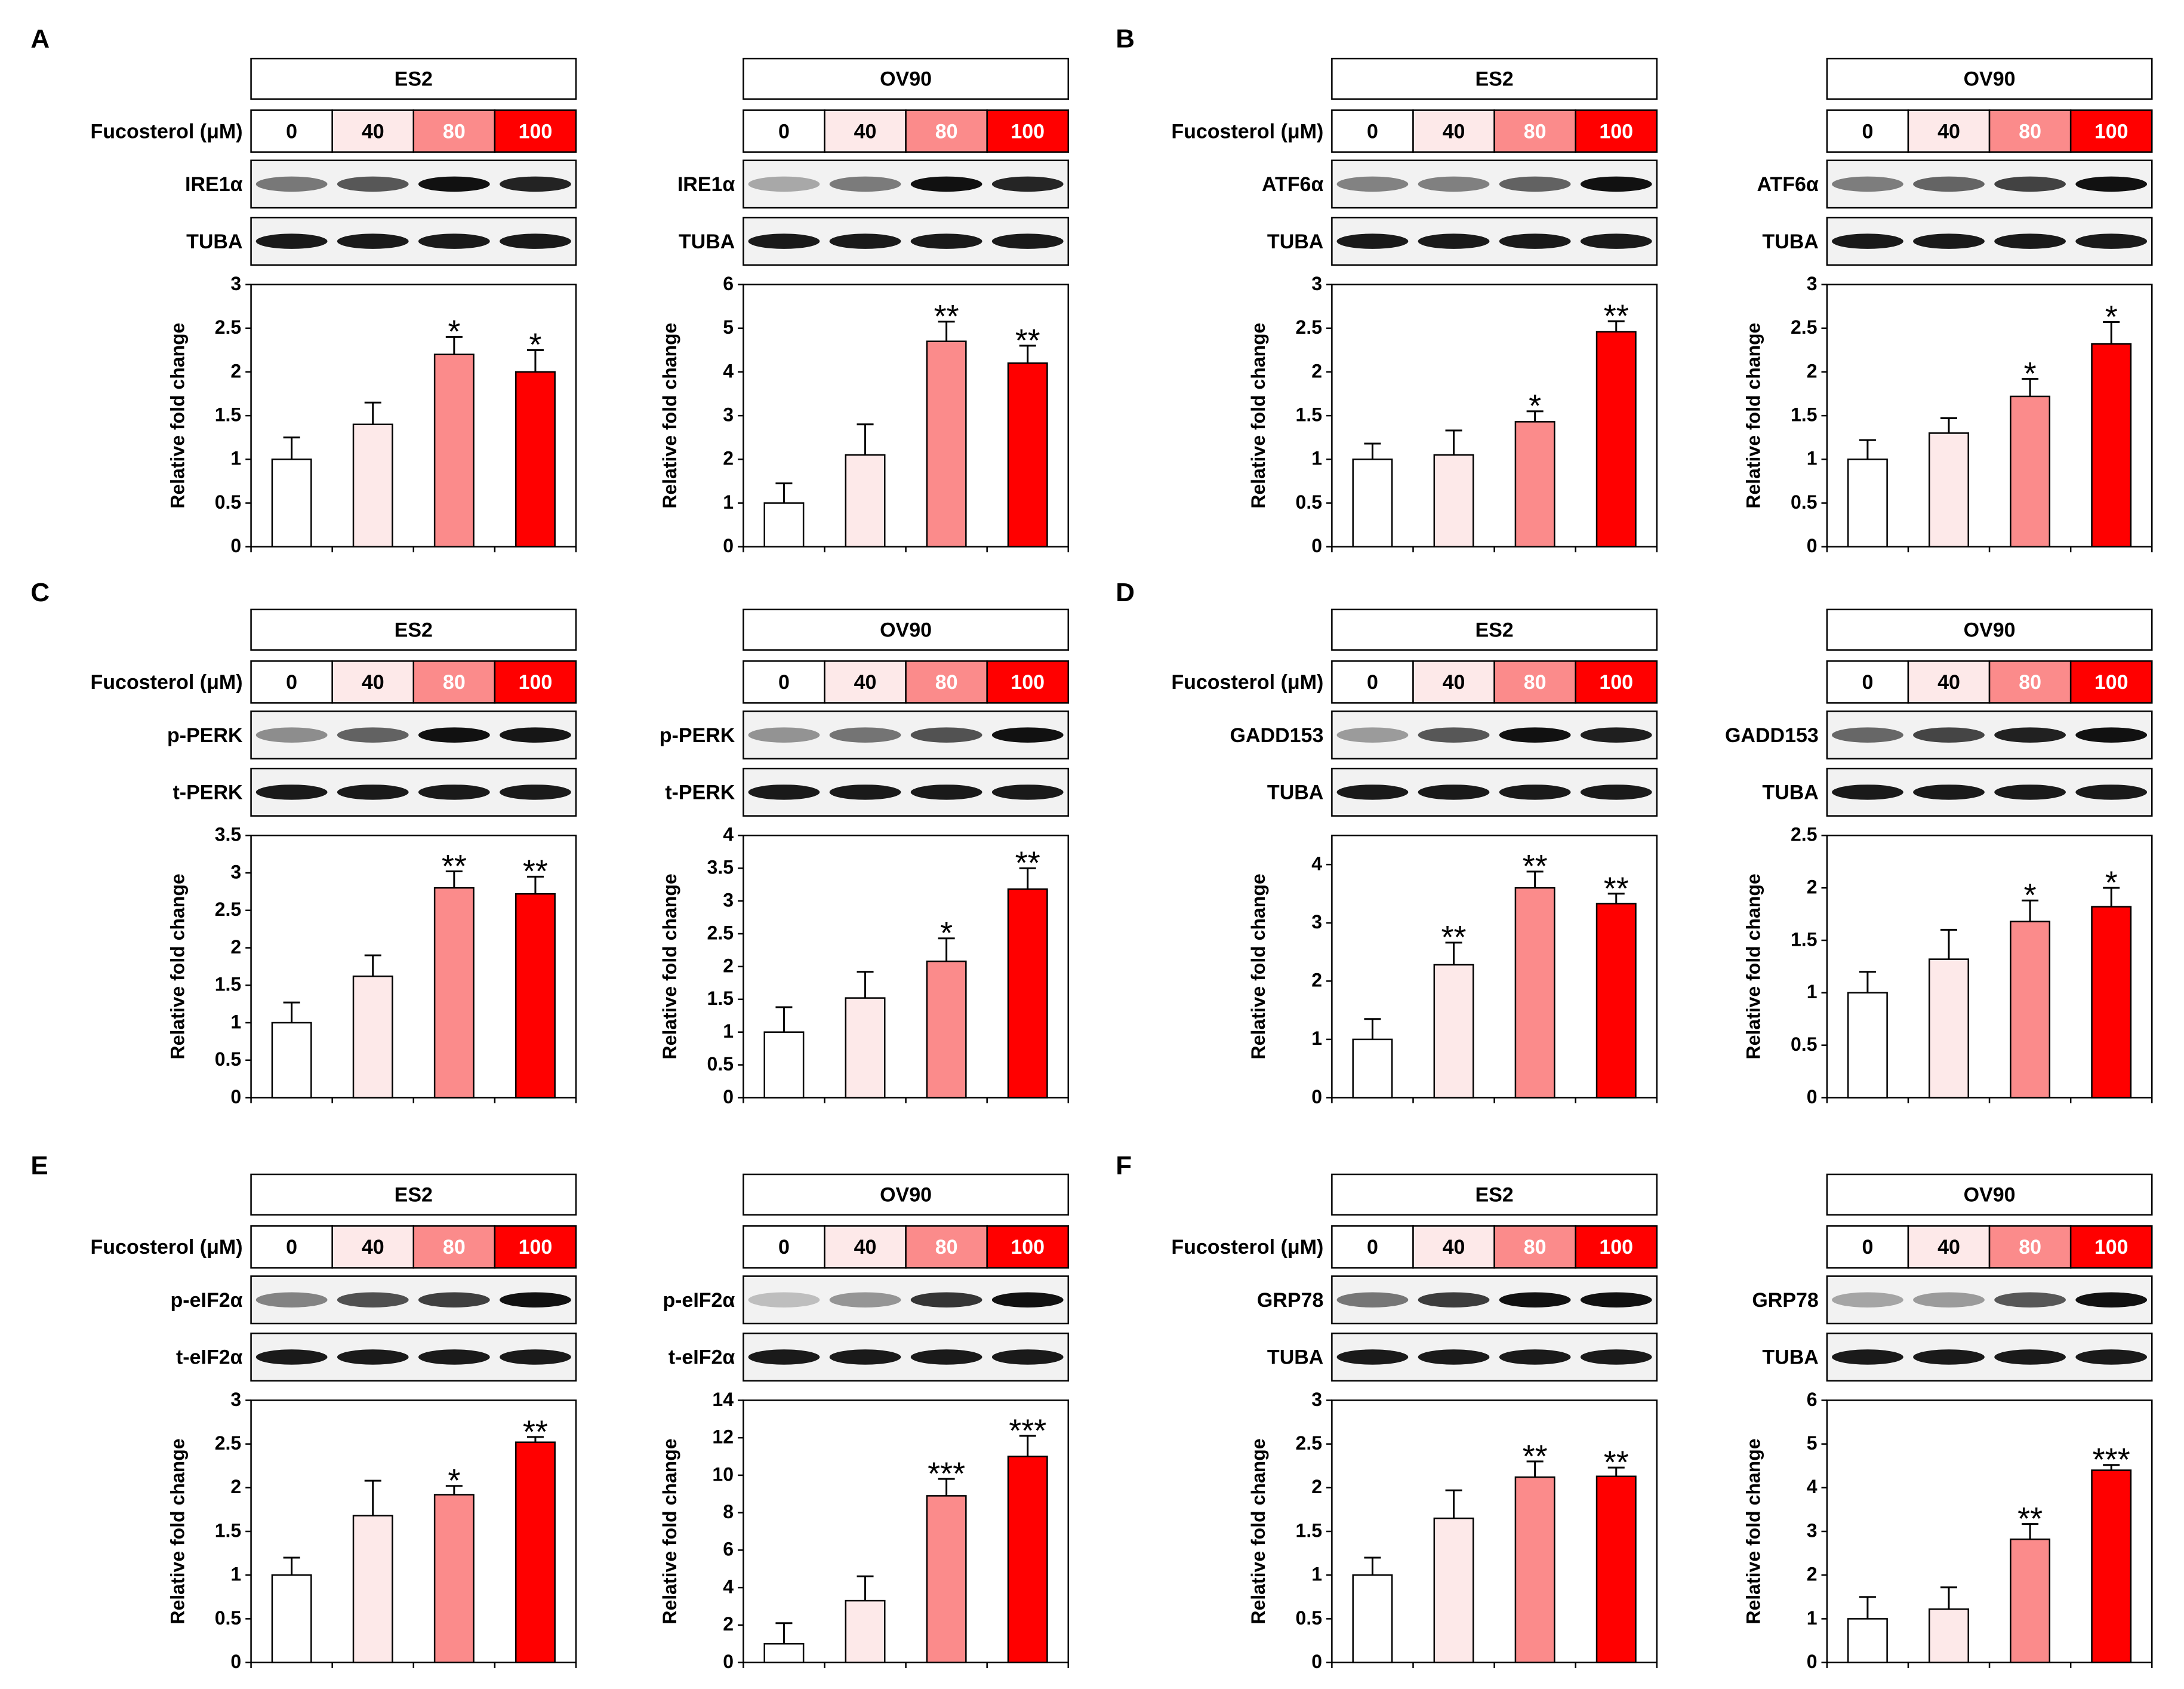  Describe the element at coordinates (1990, 1357) in the screenshot. I see `loading-control-blot` at that location.